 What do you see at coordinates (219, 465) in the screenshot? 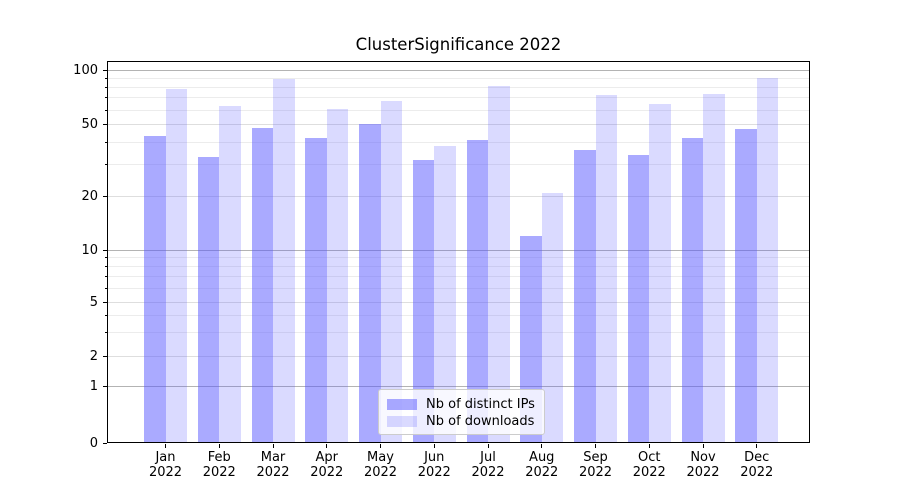
I see `x-tick-label-feb: Feb 2022` at bounding box center [219, 465].